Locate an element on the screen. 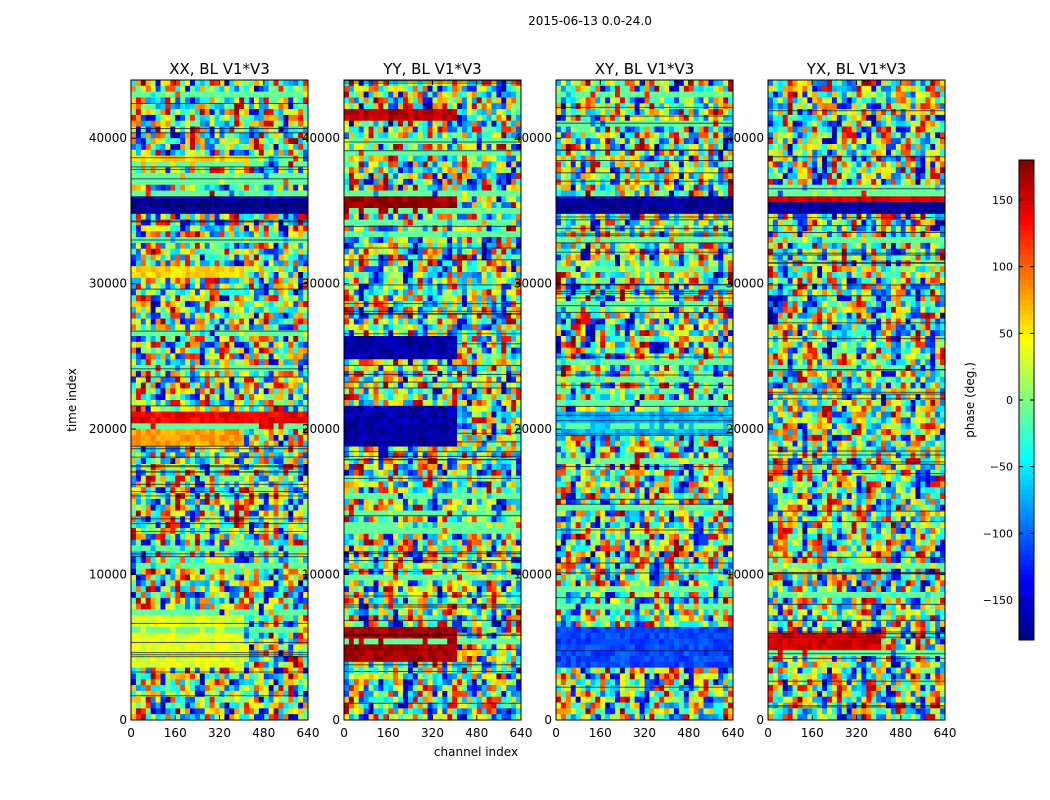 The height and width of the screenshot is (800, 1050). x-tick-label: 320 is located at coordinates (219, 733).